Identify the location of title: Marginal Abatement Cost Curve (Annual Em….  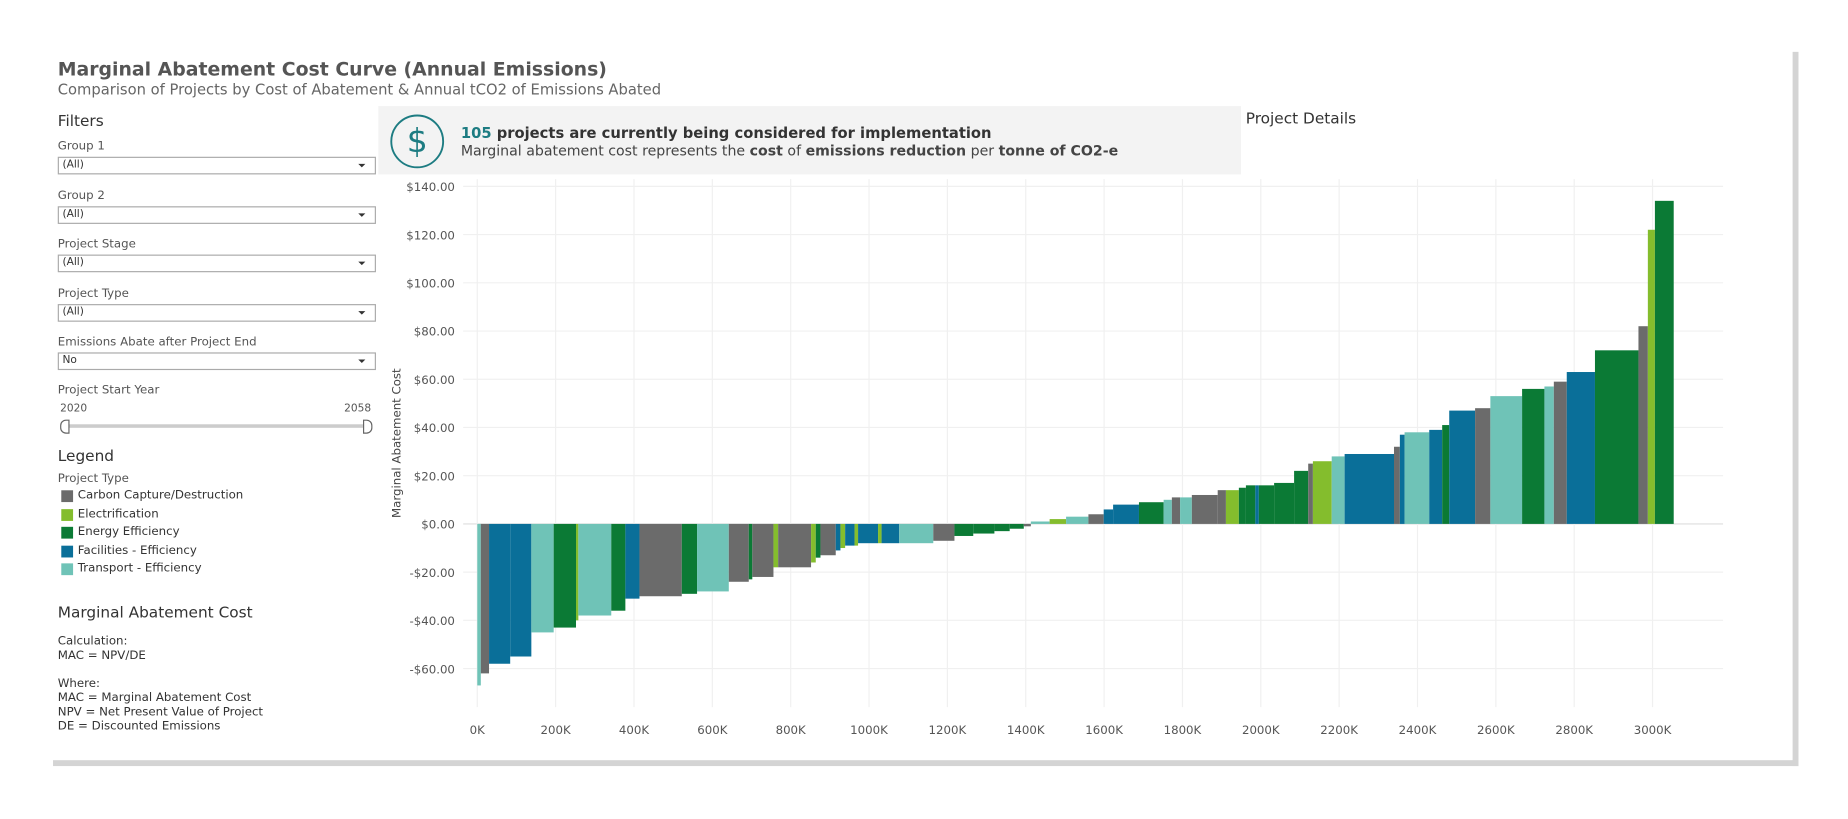
(332, 69).